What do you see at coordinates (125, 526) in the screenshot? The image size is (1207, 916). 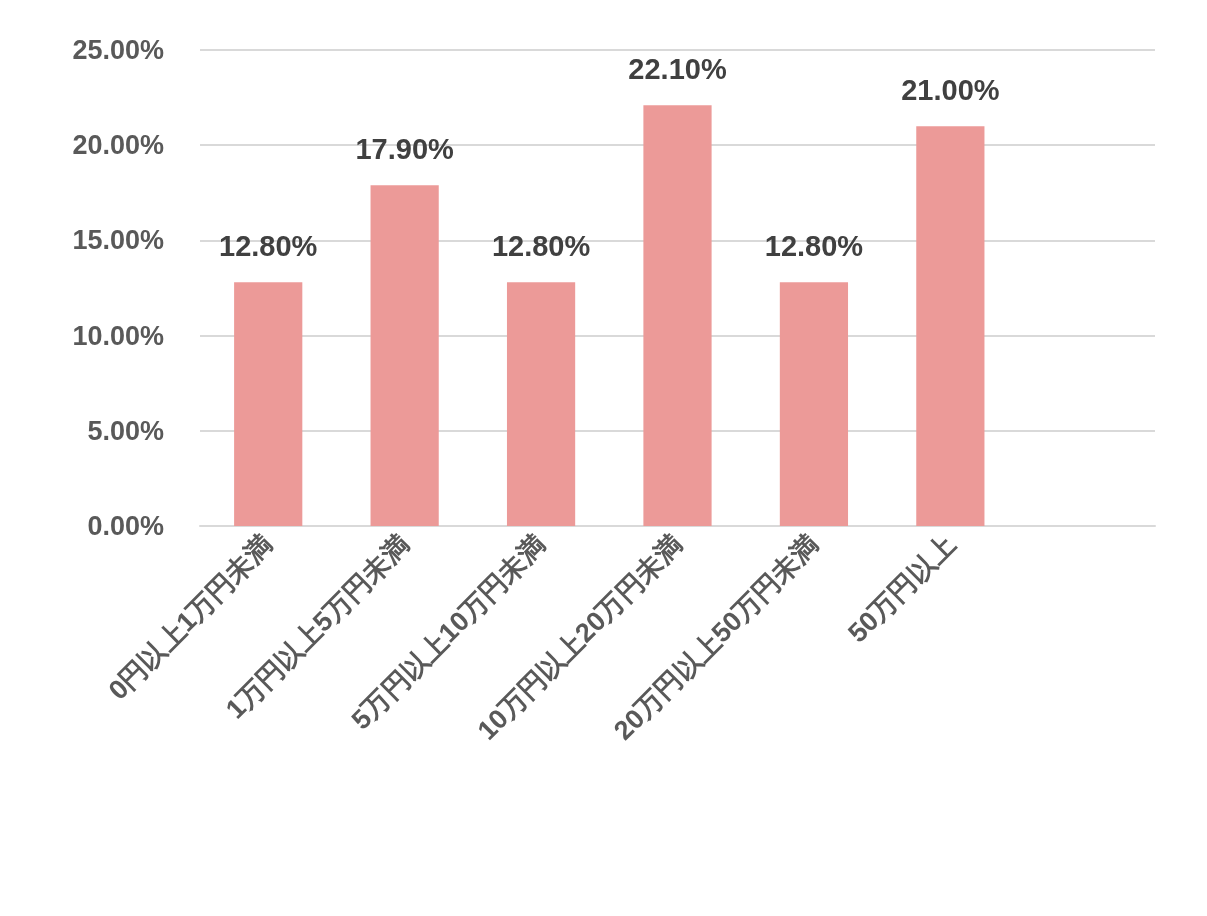 I see `y-tick-label: 0.00%` at bounding box center [125, 526].